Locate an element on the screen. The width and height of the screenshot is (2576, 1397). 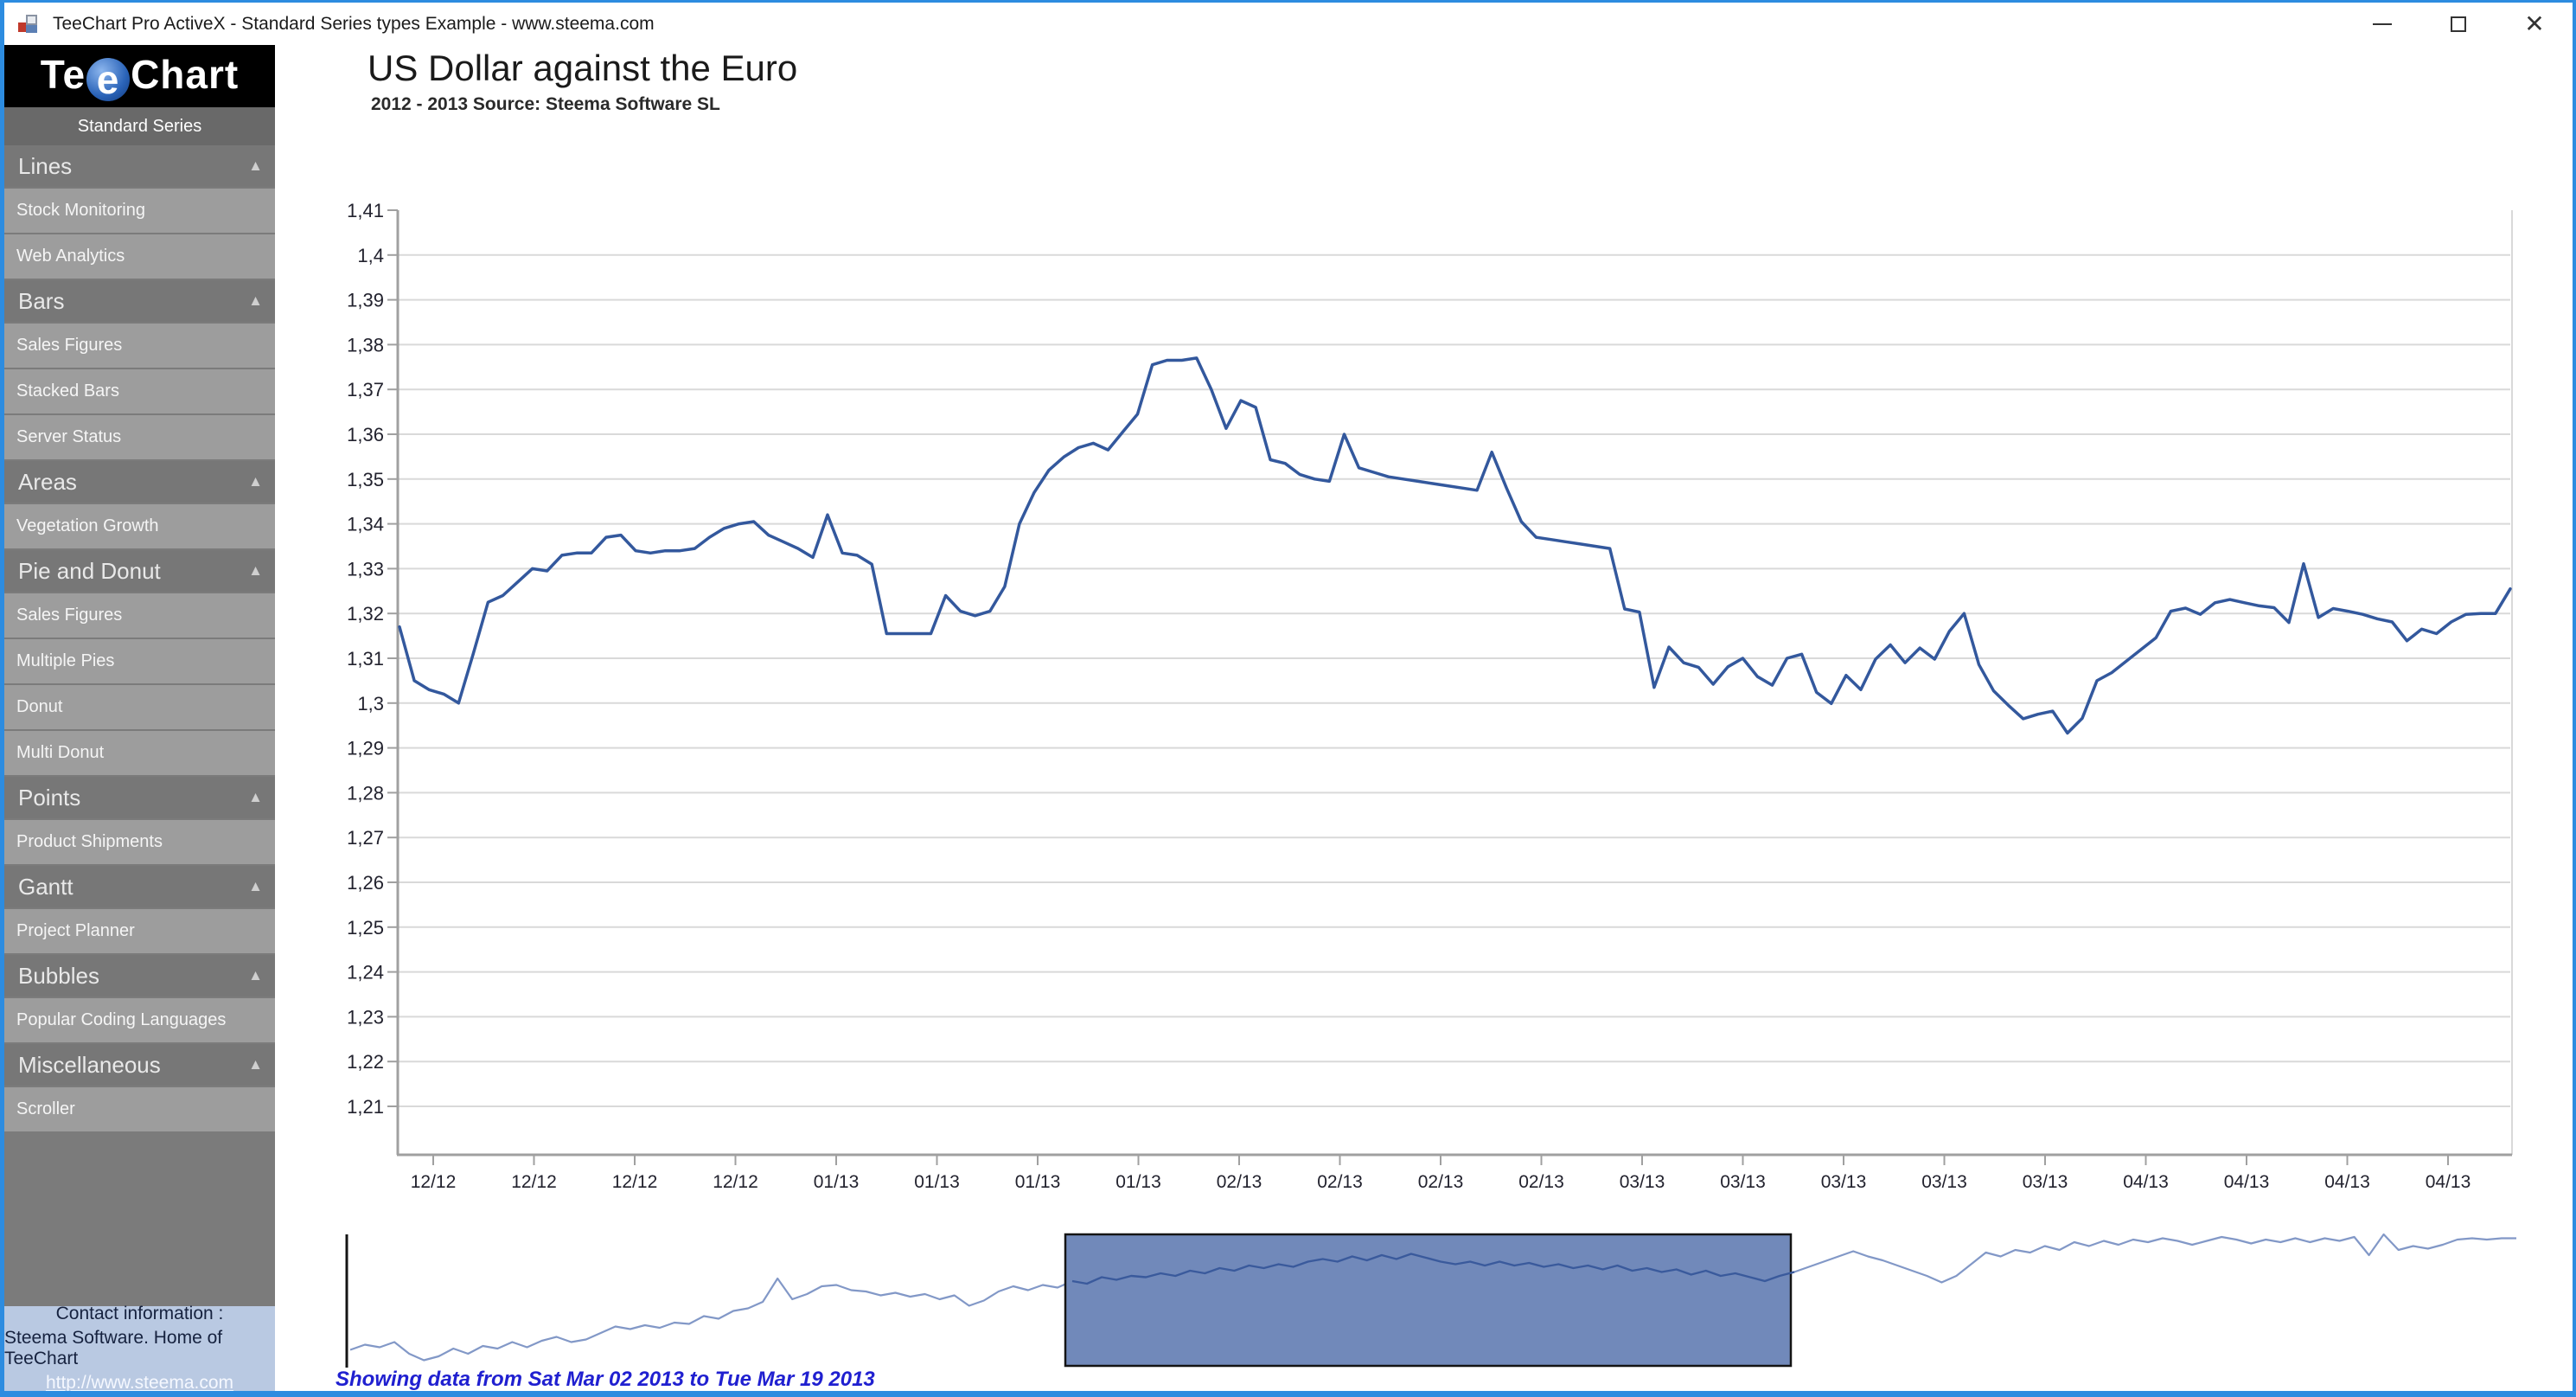
series-band-label: Standard Series is located at coordinates (139, 126).